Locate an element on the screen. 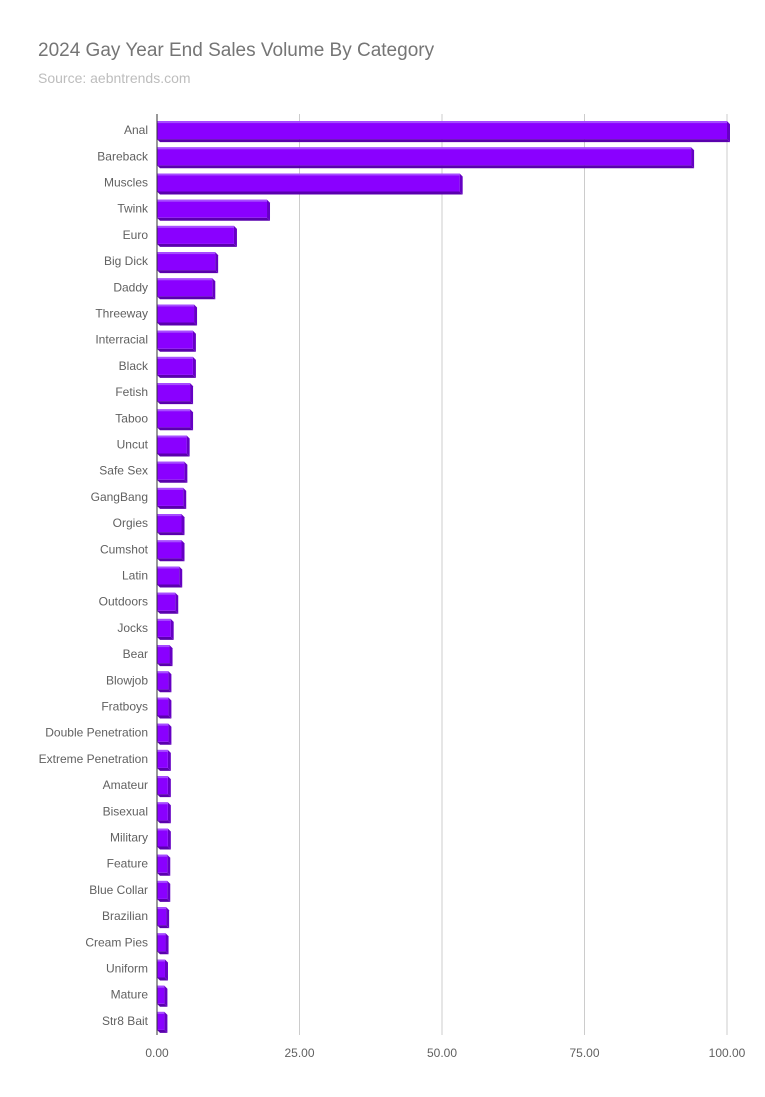 The height and width of the screenshot is (1097, 765). x-tick-label-3: 75.00 is located at coordinates (584, 1053).